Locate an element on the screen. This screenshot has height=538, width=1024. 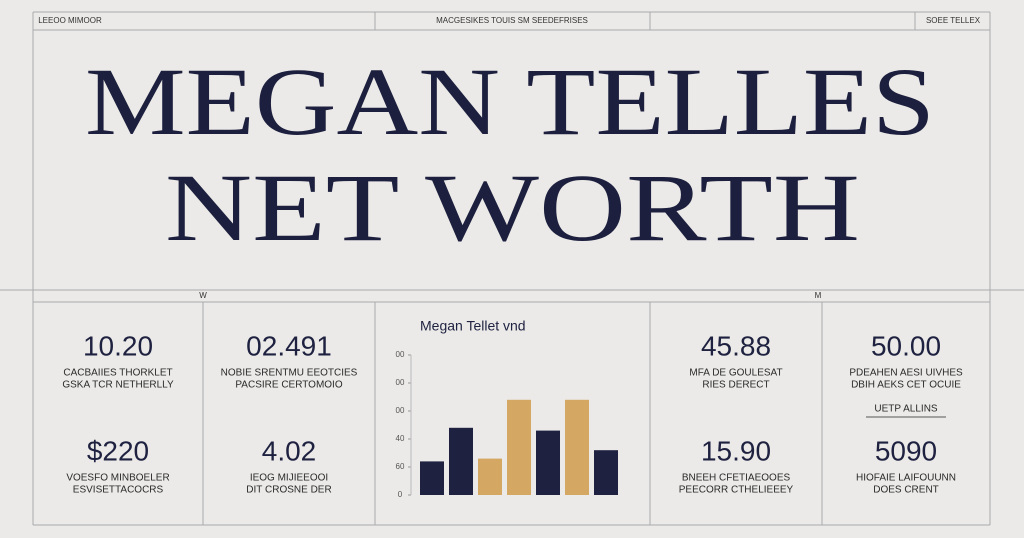
stat-figure: 10.20 is located at coordinates (118, 345).